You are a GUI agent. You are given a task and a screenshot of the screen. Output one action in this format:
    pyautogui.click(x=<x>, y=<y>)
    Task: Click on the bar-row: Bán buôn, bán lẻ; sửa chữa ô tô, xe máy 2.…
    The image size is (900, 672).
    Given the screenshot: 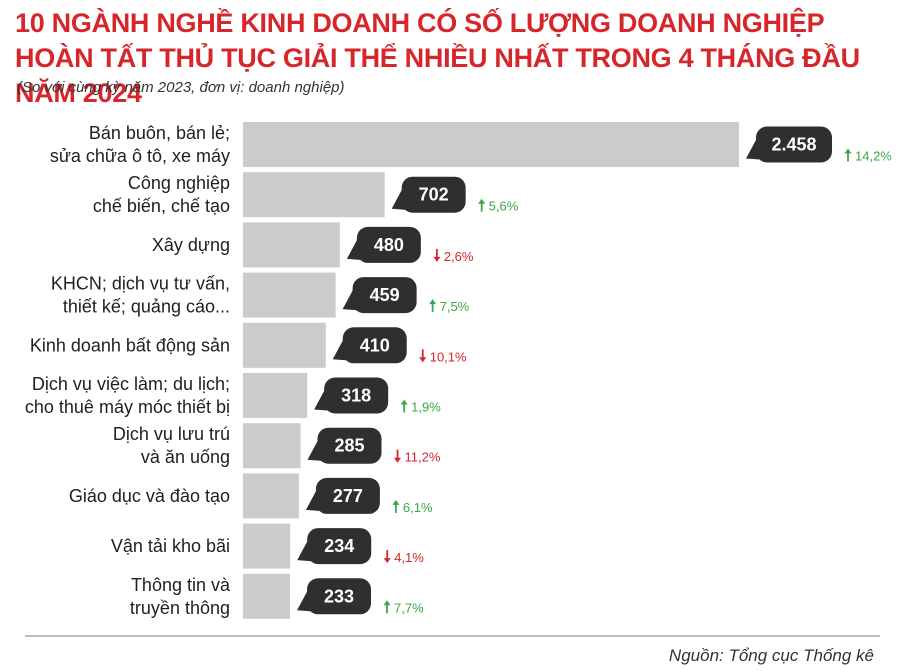 What is the action you would take?
    pyautogui.click(x=471, y=144)
    